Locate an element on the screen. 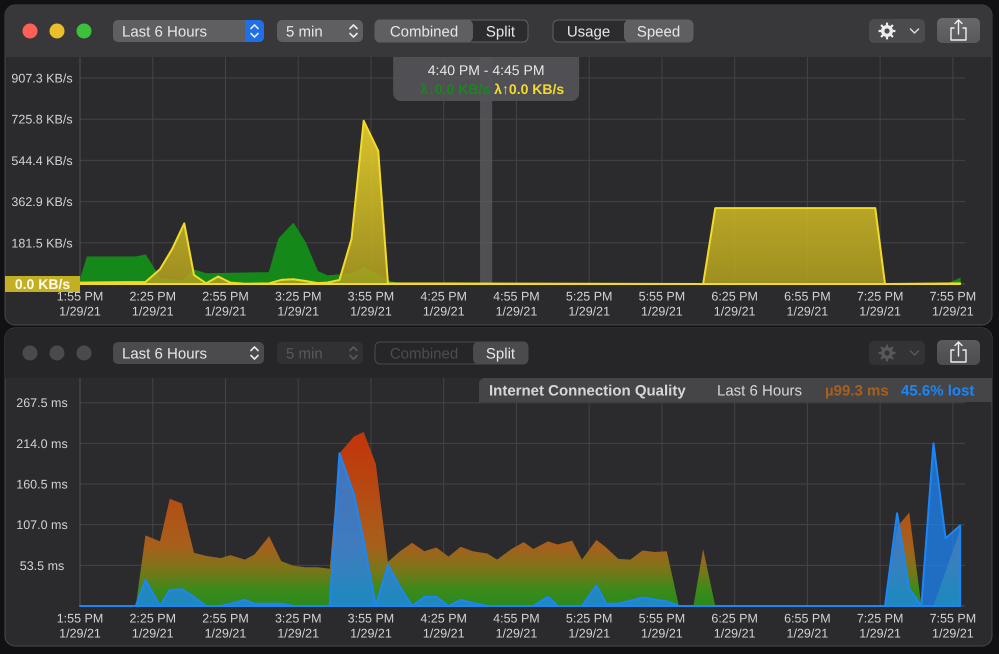 The height and width of the screenshot is (654, 999). y-tick-label: 53.5 ms is located at coordinates (42, 565).